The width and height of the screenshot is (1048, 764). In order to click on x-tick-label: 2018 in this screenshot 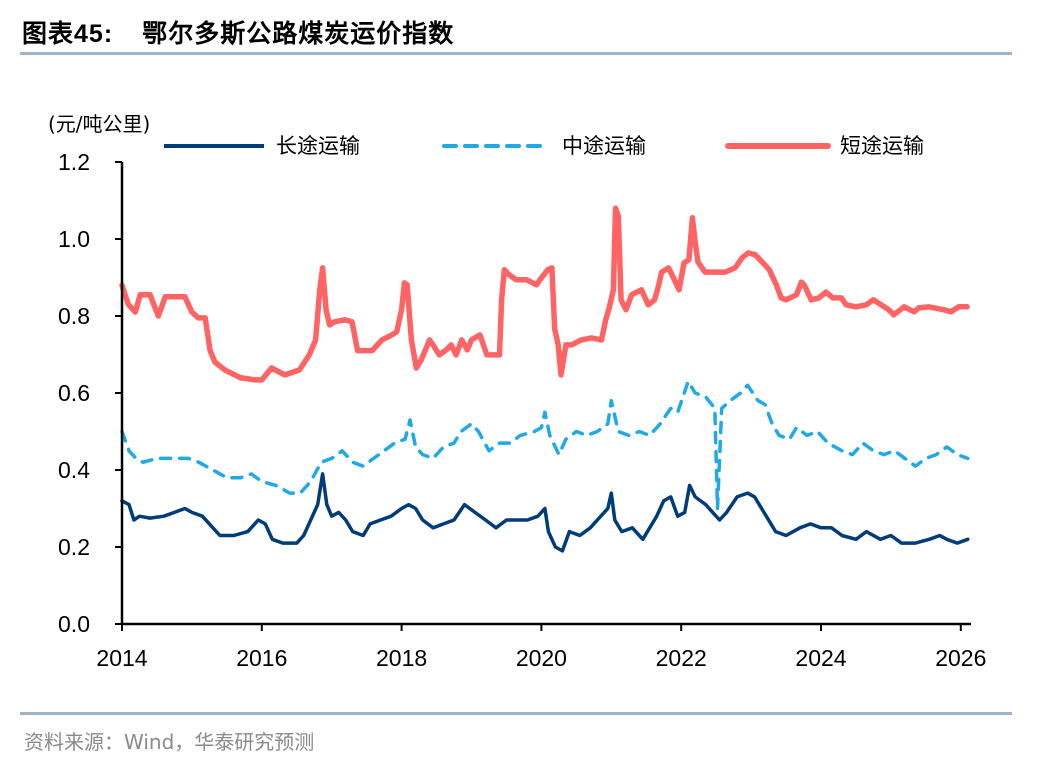, I will do `click(401, 658)`.